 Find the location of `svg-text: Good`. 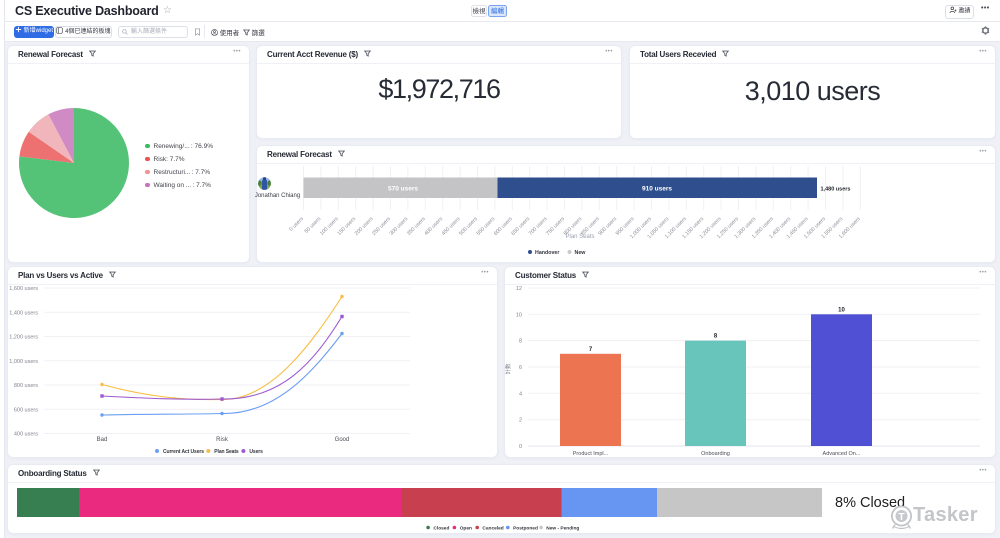

svg-text: Good is located at coordinates (342, 440).